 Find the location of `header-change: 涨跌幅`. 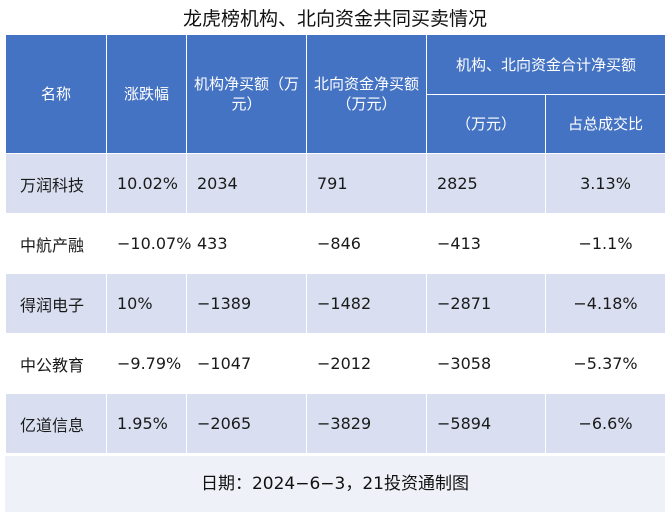

header-change: 涨跌幅 is located at coordinates (146, 94).